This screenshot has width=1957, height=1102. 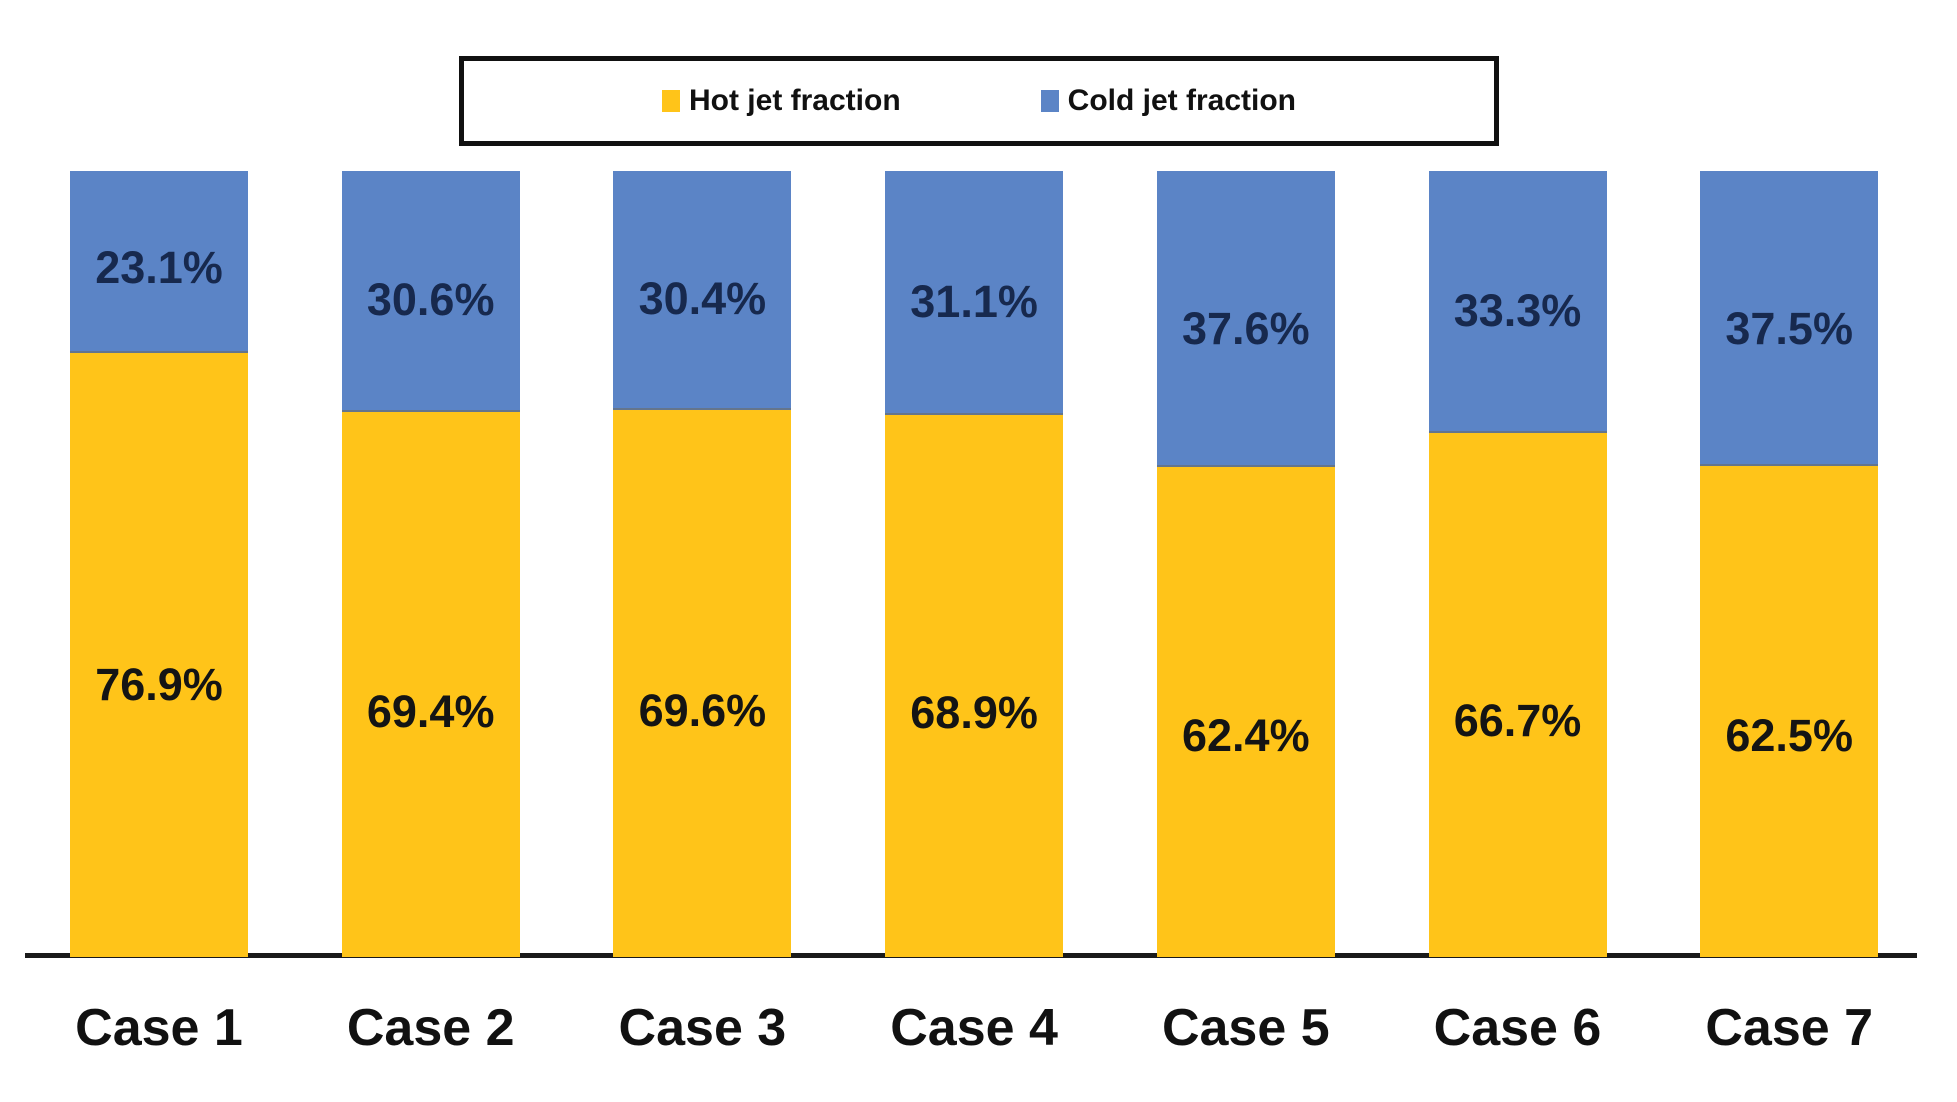 What do you see at coordinates (974, 1028) in the screenshot?
I see `x-axis-category-label-4: Case 4` at bounding box center [974, 1028].